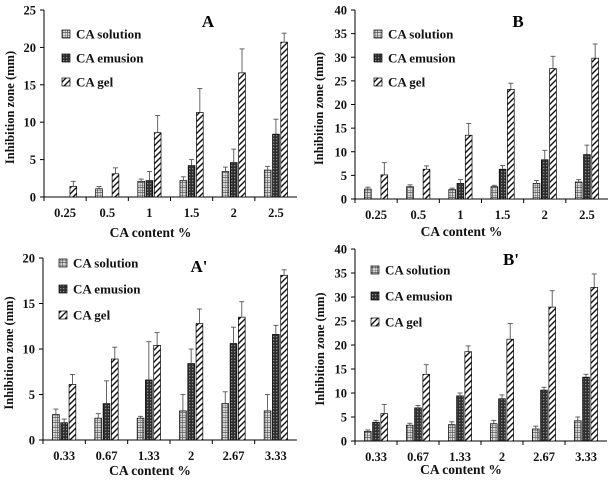 This screenshot has width=614, height=480. Describe the element at coordinates (149, 213) in the screenshot. I see `x-tick-label: 1` at that location.